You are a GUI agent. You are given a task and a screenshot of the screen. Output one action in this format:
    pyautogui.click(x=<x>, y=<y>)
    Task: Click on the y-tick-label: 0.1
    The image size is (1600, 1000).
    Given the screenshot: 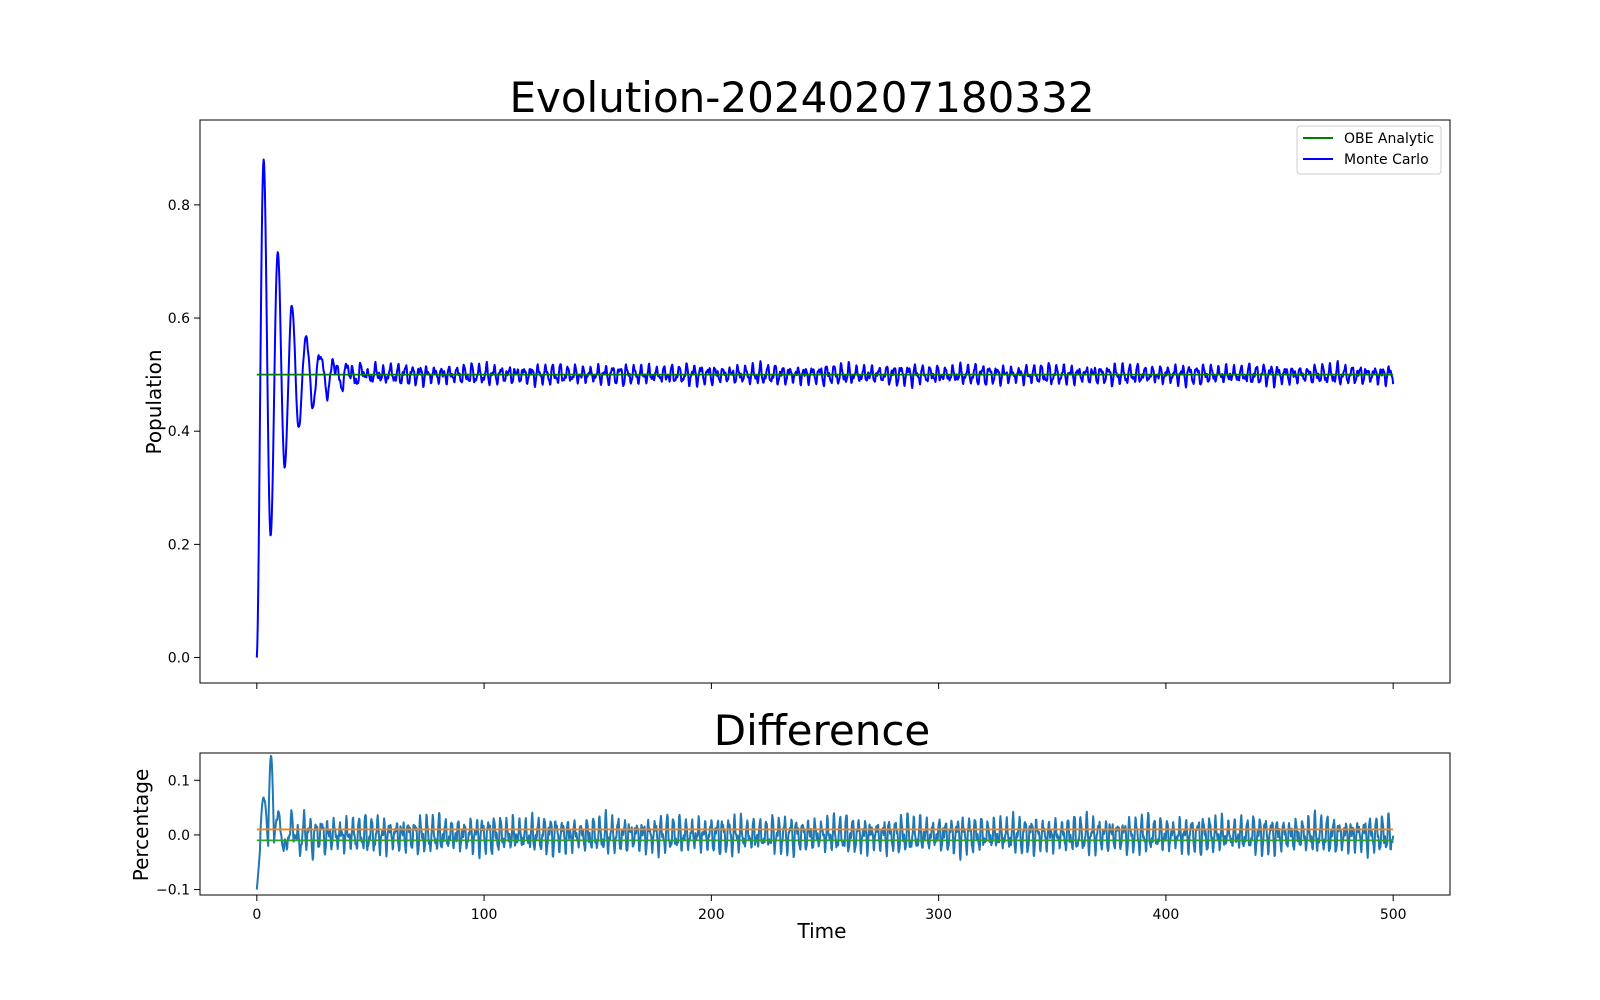 What is the action you would take?
    pyautogui.click(x=179, y=781)
    